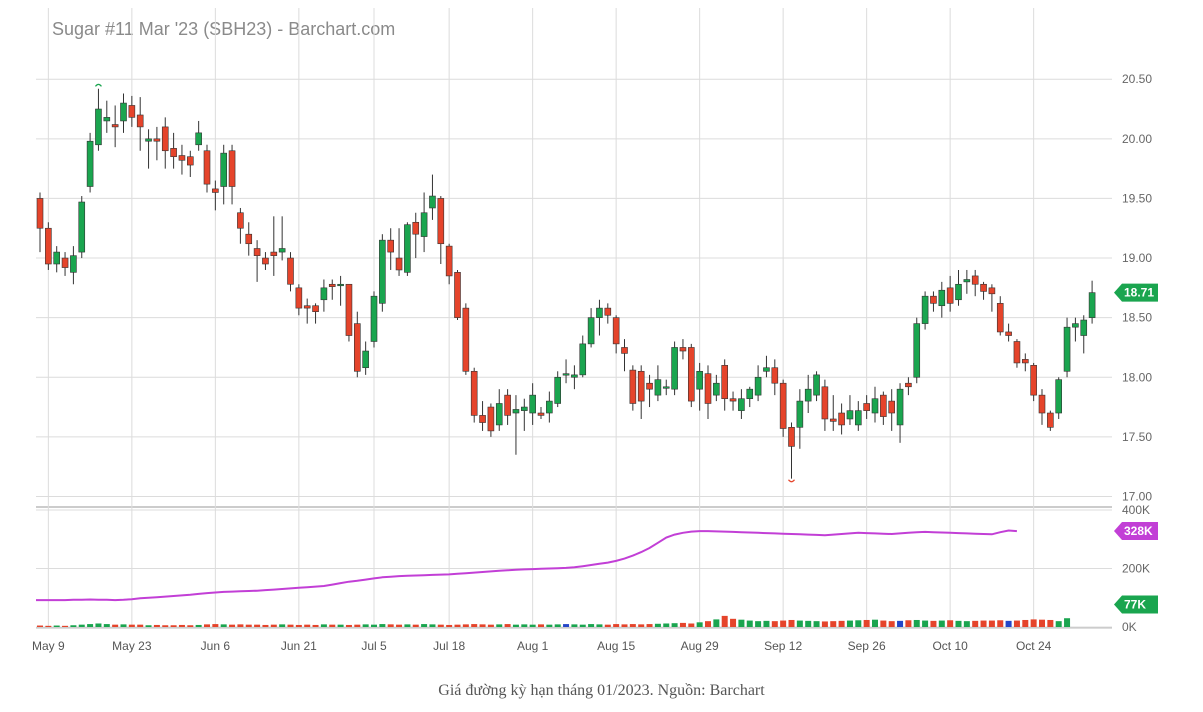 The image size is (1203, 712). Describe the element at coordinates (1137, 258) in the screenshot. I see `price-tick-label: 19.00` at that location.